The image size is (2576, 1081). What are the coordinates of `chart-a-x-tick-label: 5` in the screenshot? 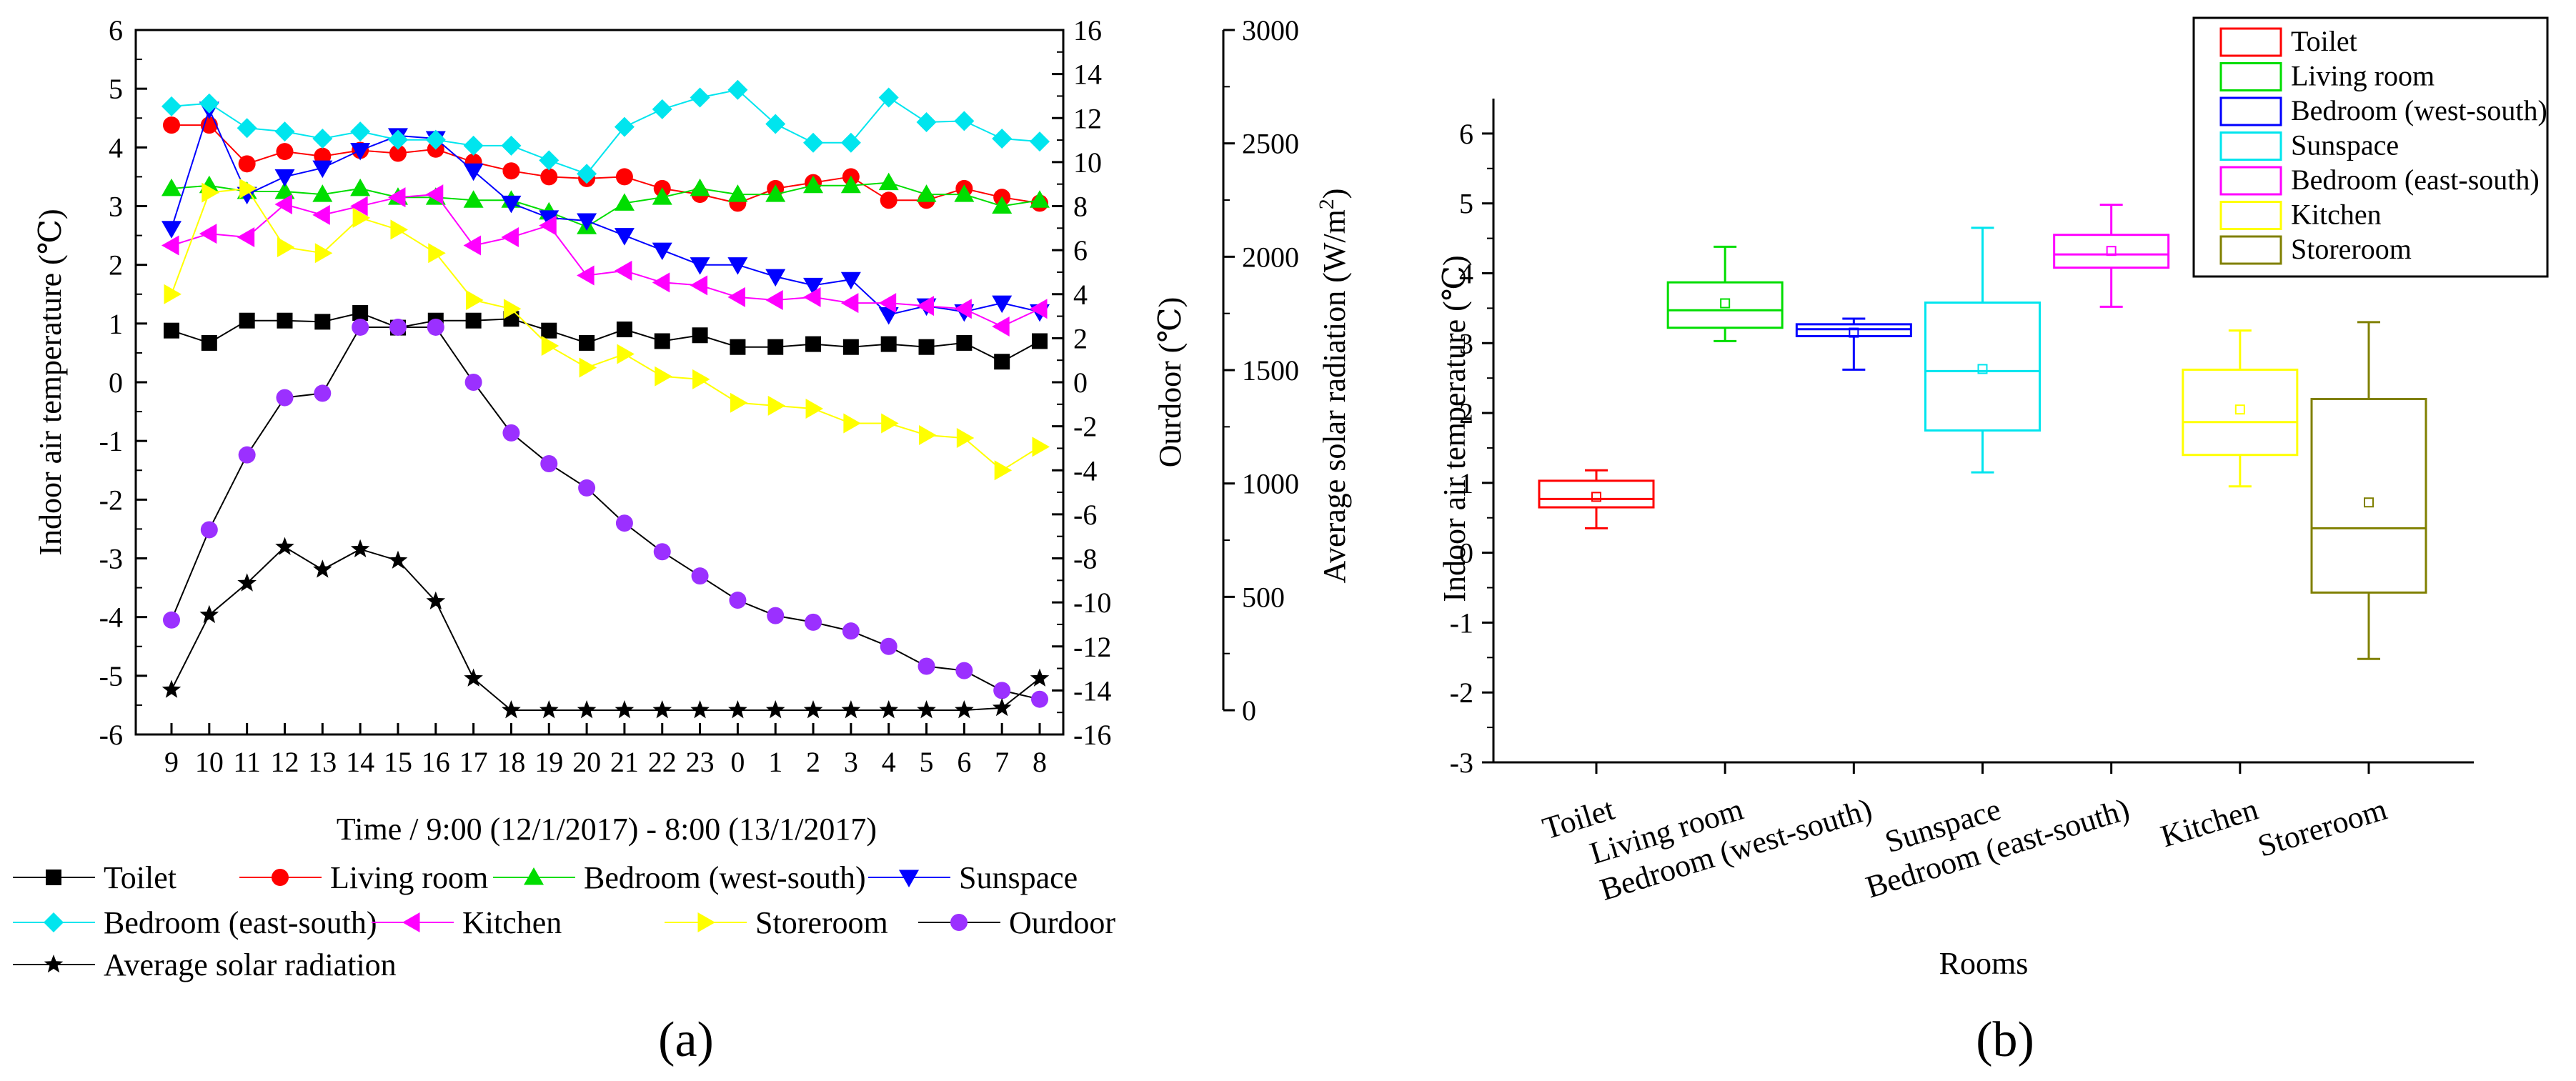 It's located at (927, 762).